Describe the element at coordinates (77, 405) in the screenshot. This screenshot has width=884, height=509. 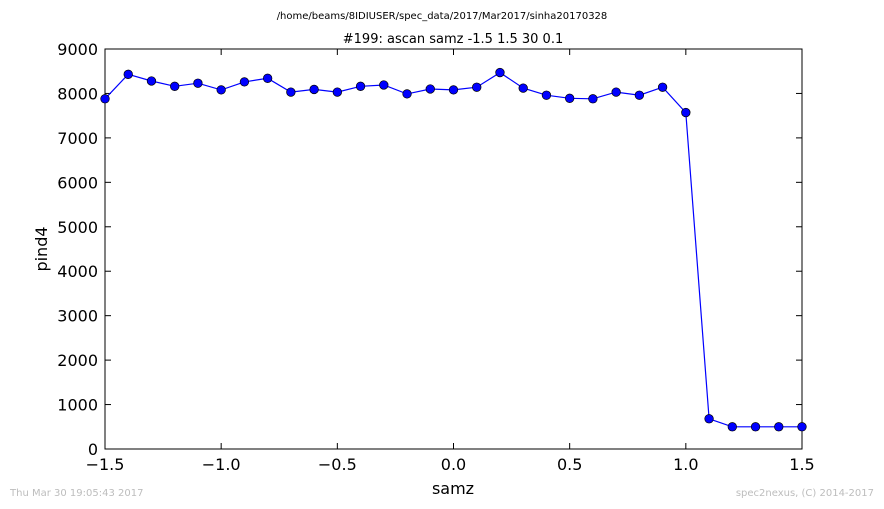
I see `y-tick-label: 1000` at that location.